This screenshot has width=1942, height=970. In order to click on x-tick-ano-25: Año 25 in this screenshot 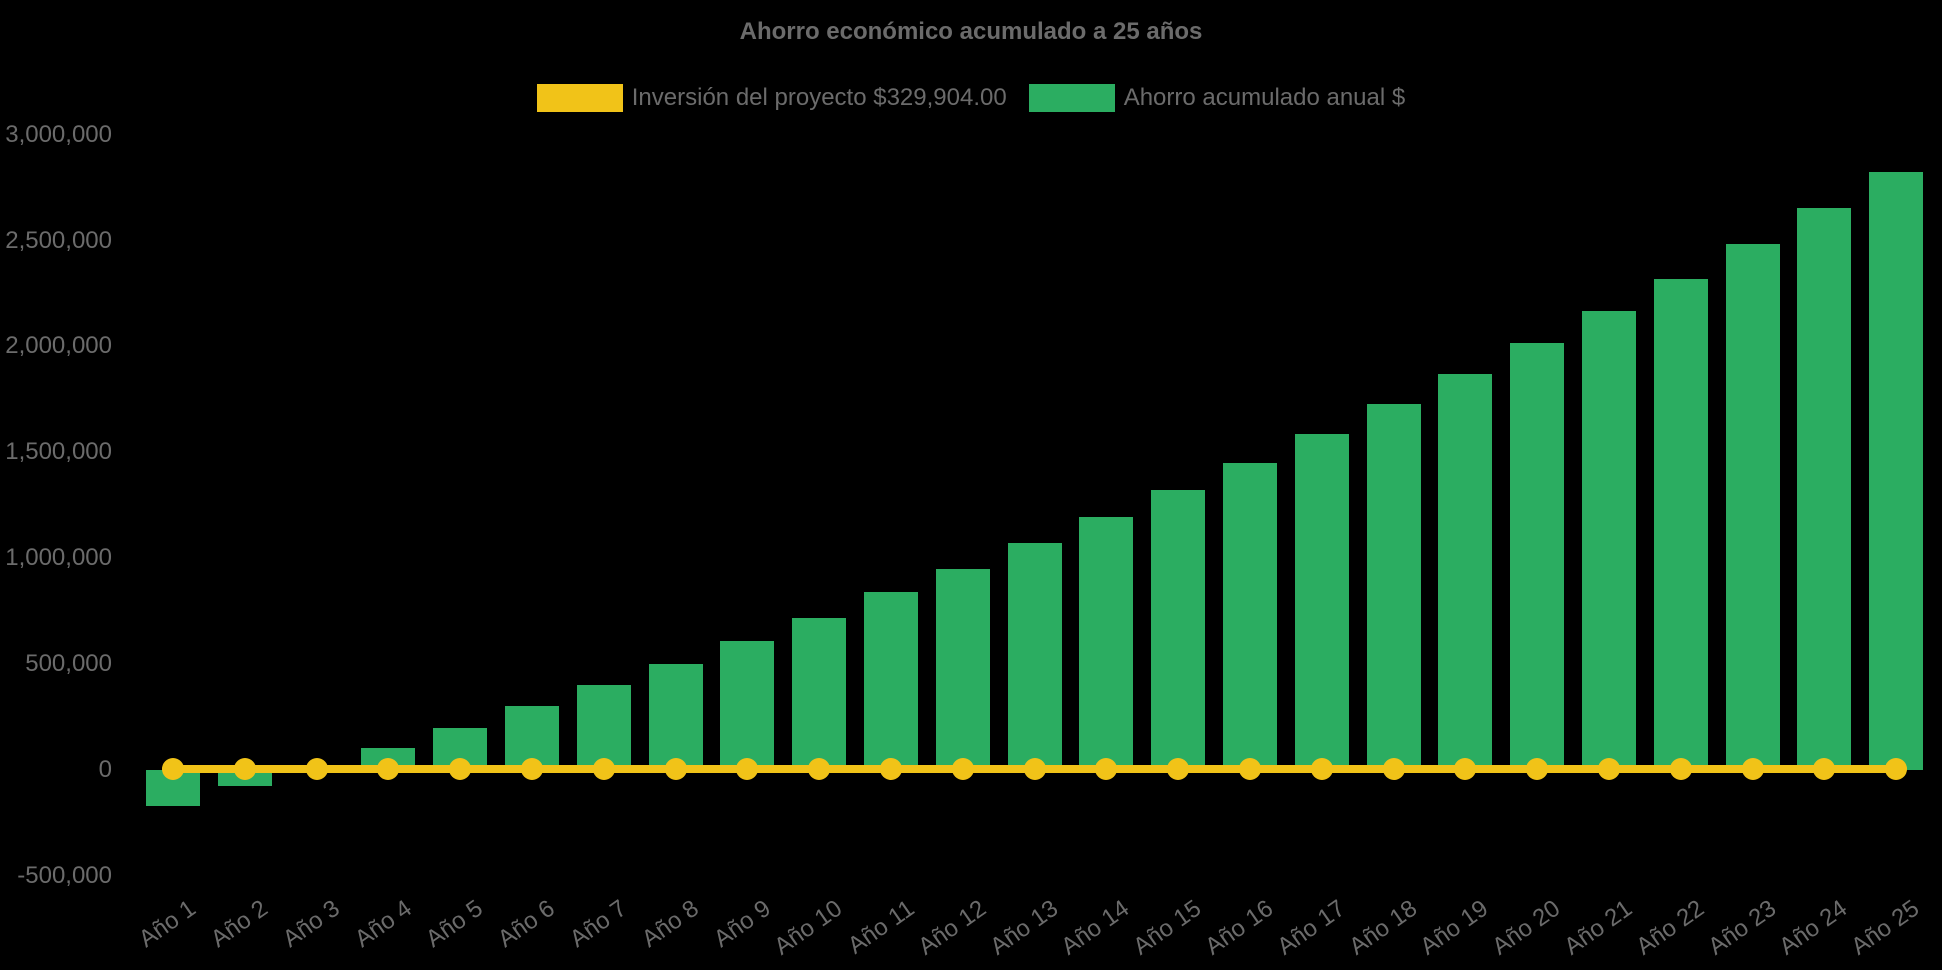, I will do `click(1885, 927)`.